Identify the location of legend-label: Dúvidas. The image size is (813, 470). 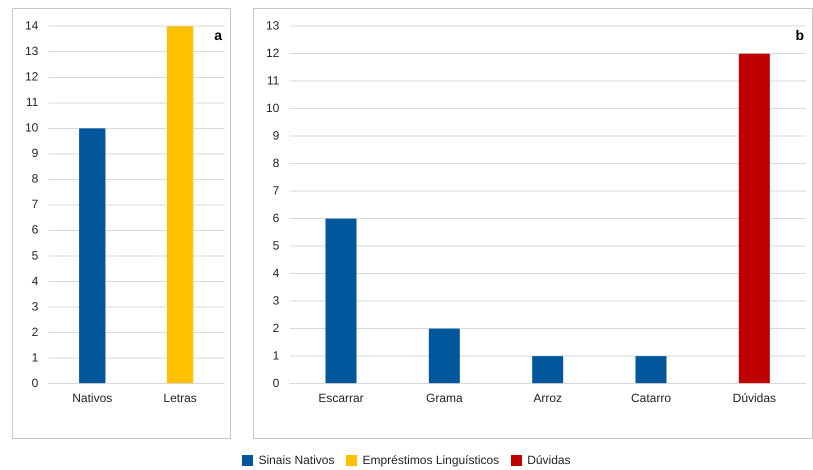
(549, 460).